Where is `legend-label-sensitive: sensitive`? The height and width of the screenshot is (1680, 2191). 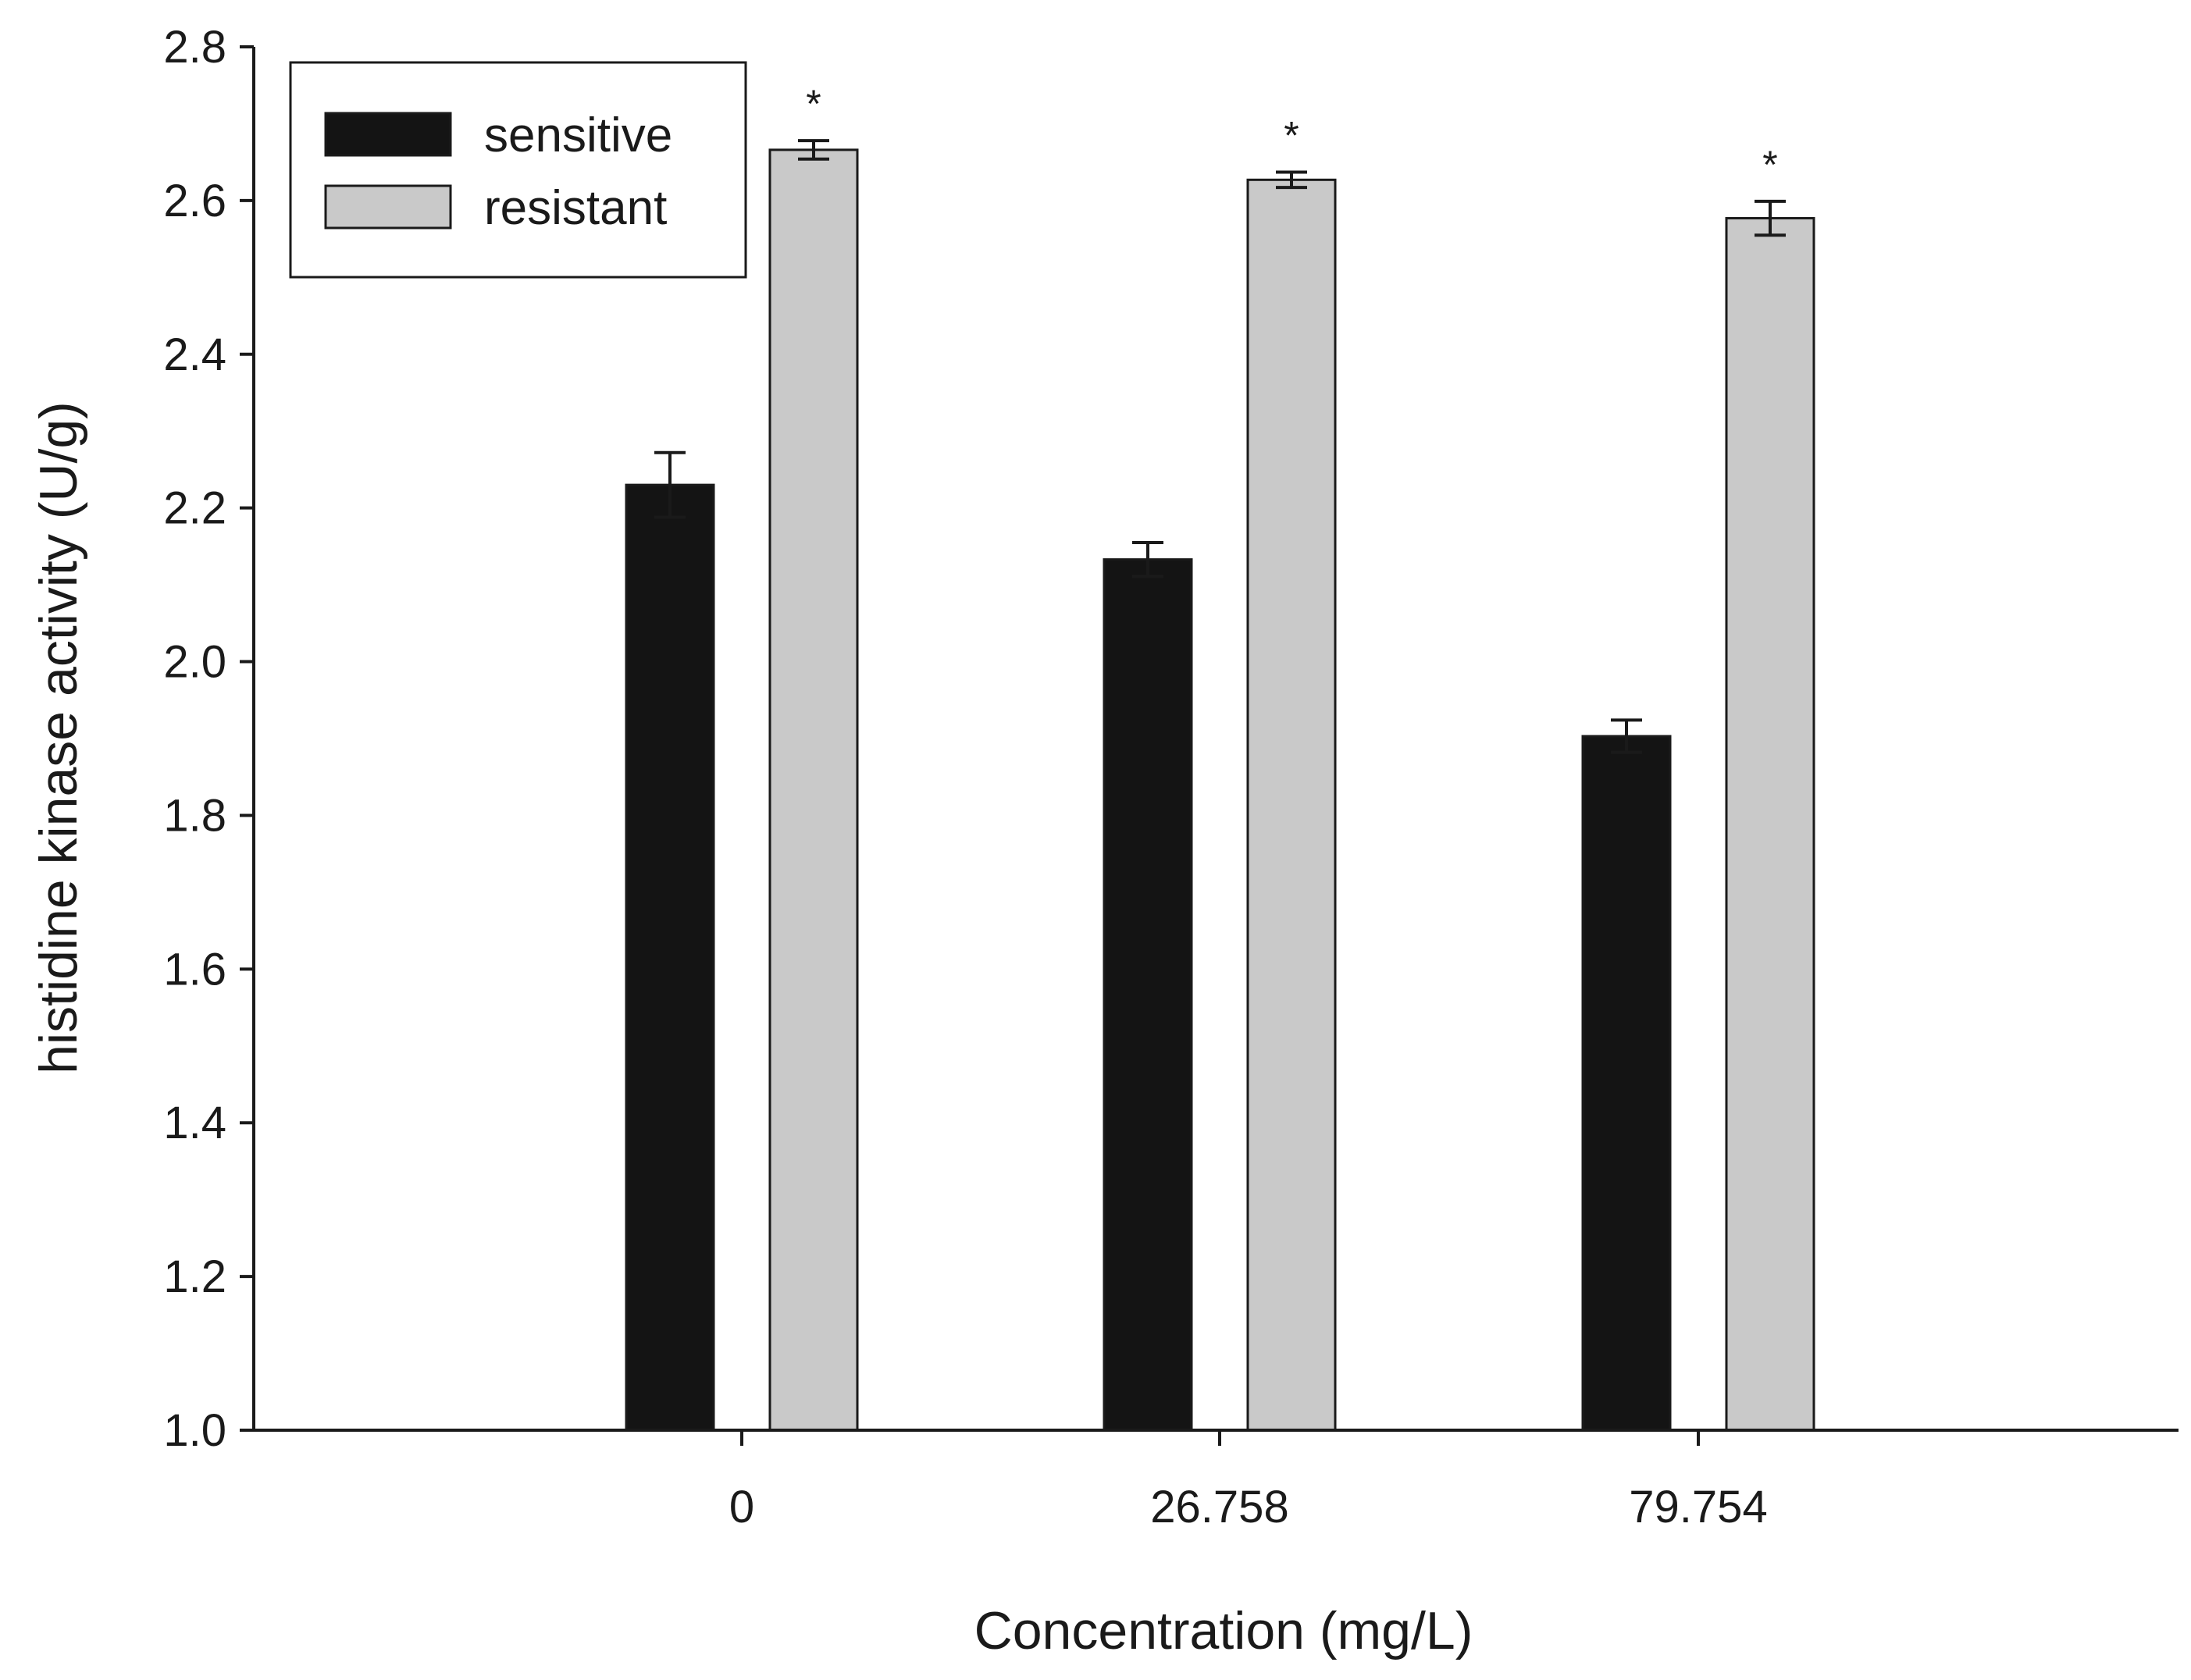 legend-label-sensitive: sensitive is located at coordinates (578, 135).